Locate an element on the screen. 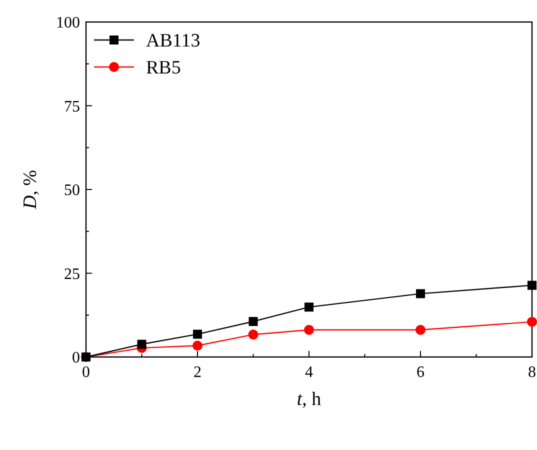 This screenshot has height=450, width=537. x-tick-label: 4 is located at coordinates (309, 372).